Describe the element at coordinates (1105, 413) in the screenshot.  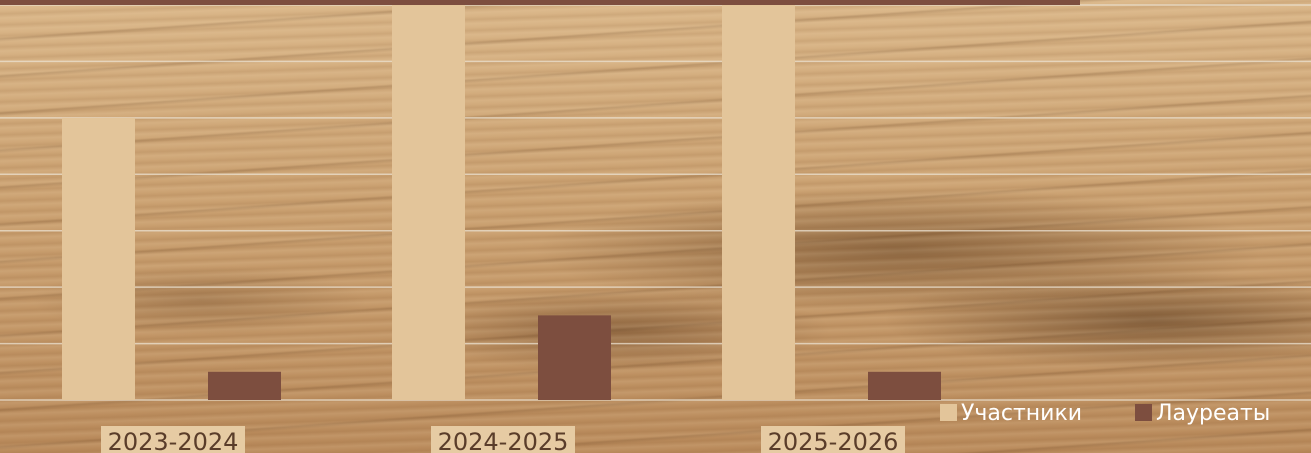
I see `legend: Участники Лауреаты` at that location.